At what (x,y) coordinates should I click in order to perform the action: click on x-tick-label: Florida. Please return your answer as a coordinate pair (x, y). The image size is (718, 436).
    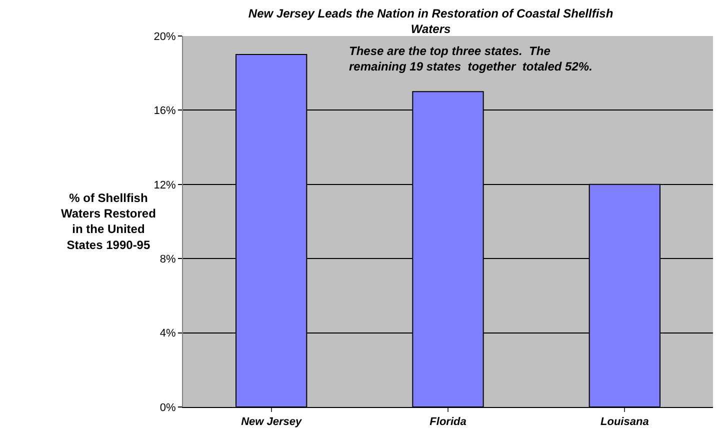
    Looking at the image, I should click on (448, 422).